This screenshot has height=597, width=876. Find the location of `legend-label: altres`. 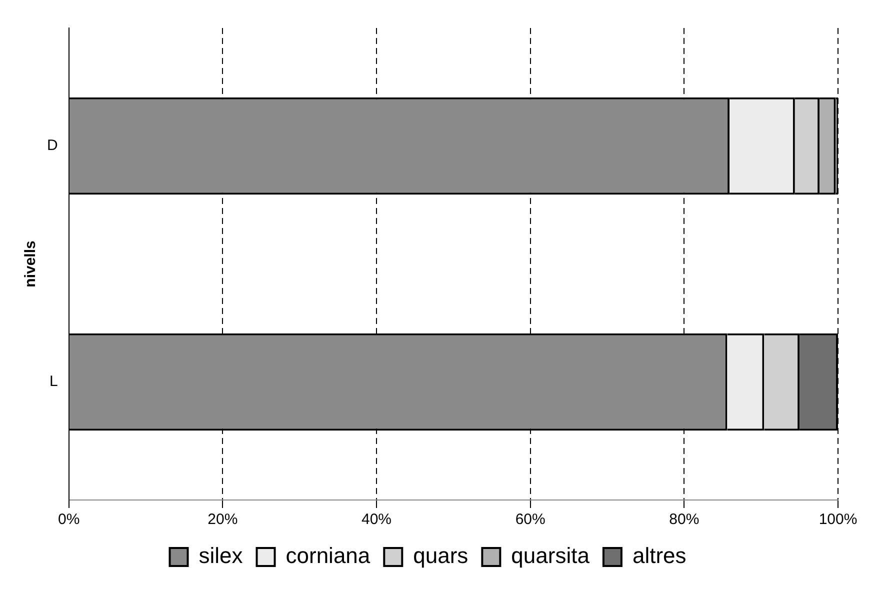

legend-label: altres is located at coordinates (659, 555).